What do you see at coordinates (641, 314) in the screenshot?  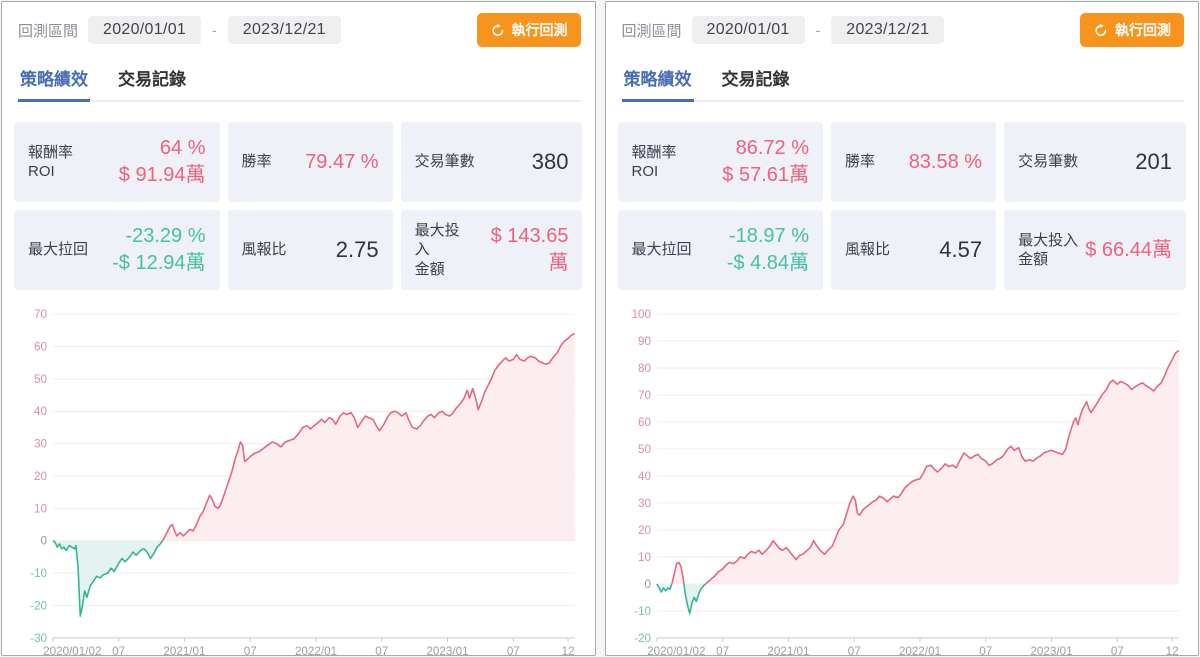 I see `svg-text: 100` at bounding box center [641, 314].